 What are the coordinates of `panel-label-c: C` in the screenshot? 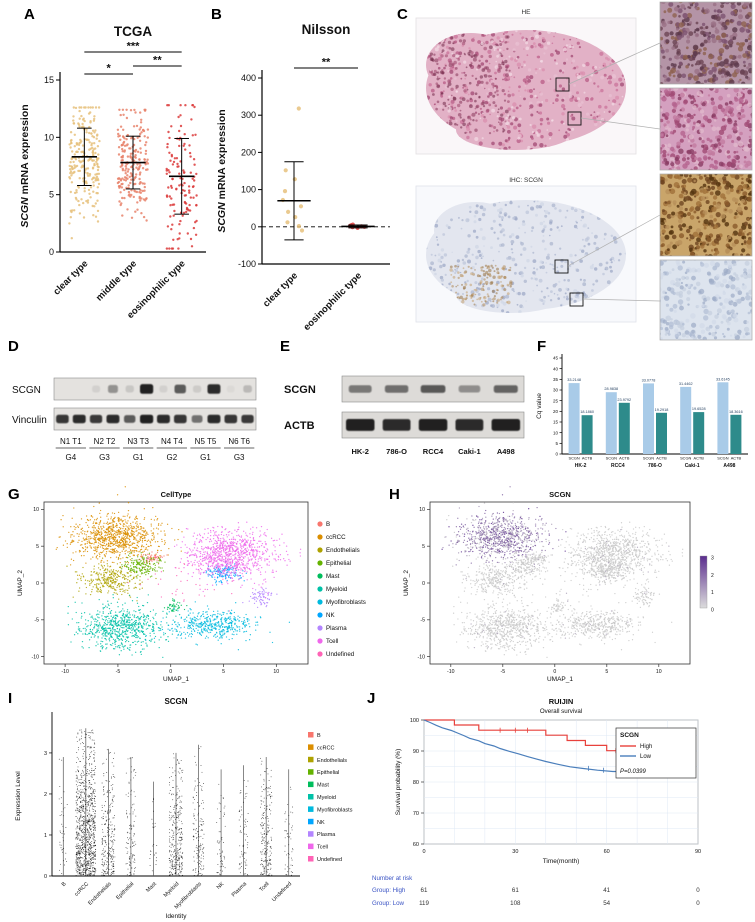 It's located at (402, 14).